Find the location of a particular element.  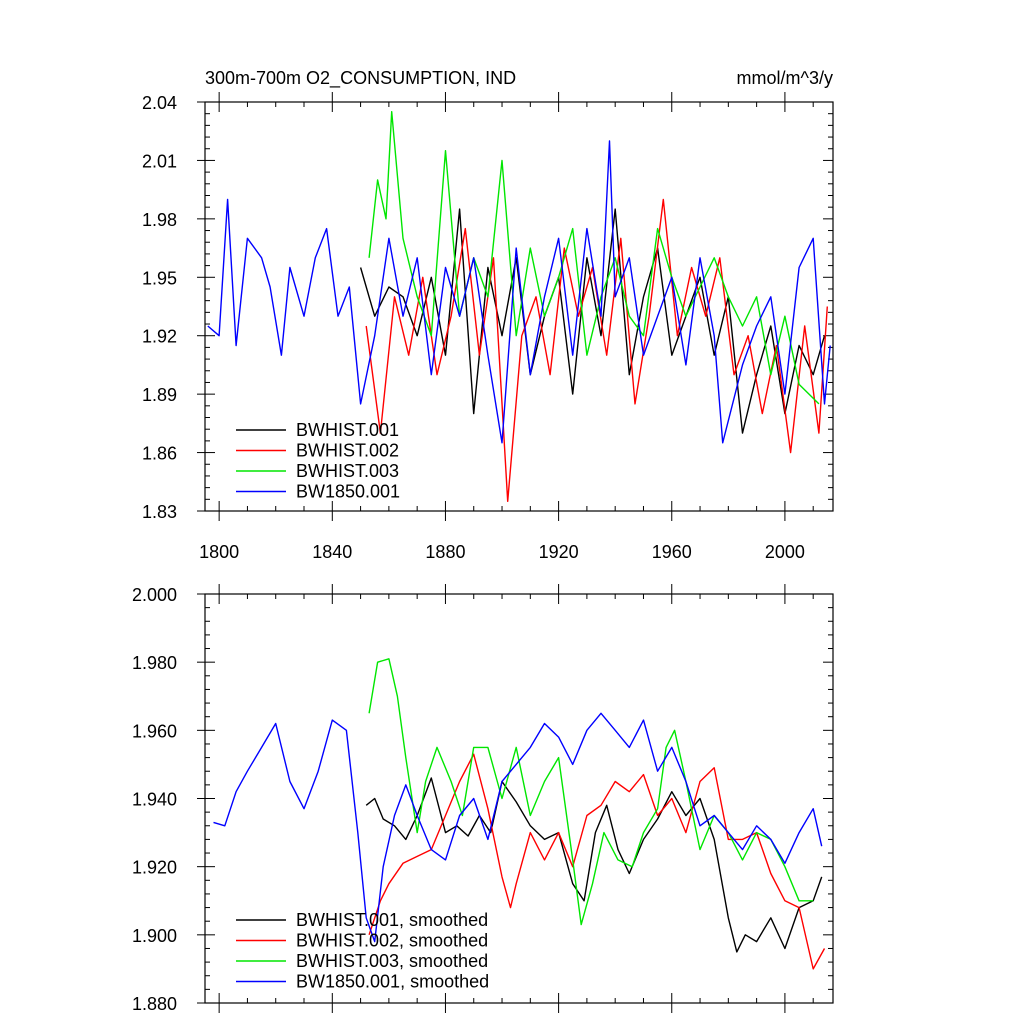

y-tick-label: 1.92 is located at coordinates (159, 337).